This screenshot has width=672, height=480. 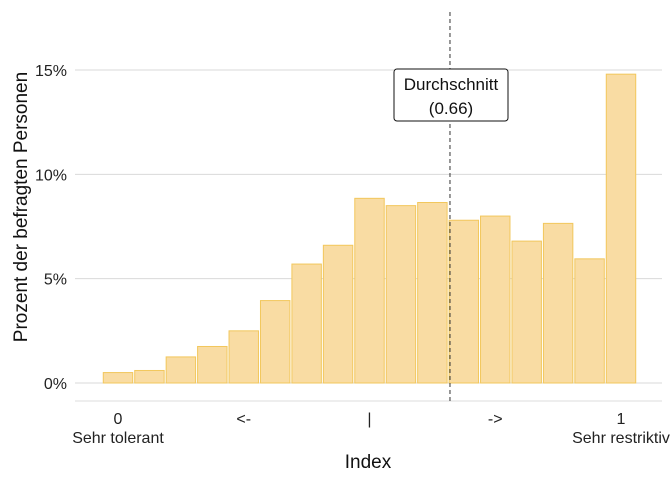 I want to click on y-tick-label-3: 15%, so click(x=51, y=71).